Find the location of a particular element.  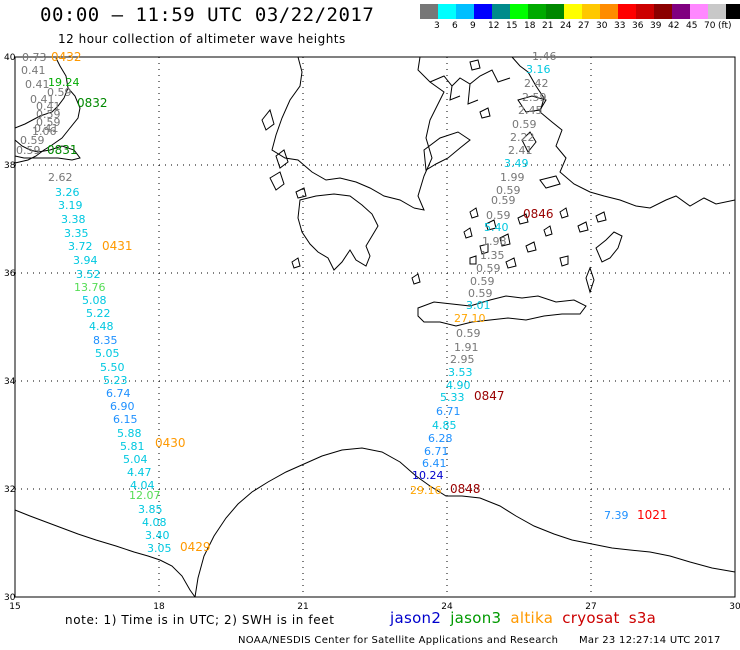

lon-label: 18 is located at coordinates (159, 607).